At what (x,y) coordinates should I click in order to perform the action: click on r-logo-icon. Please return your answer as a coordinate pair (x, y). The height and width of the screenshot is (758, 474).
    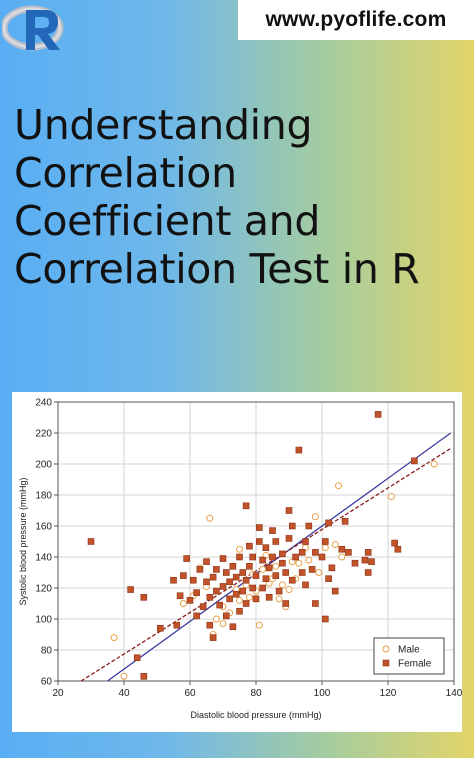
    Looking at the image, I should click on (32, 28).